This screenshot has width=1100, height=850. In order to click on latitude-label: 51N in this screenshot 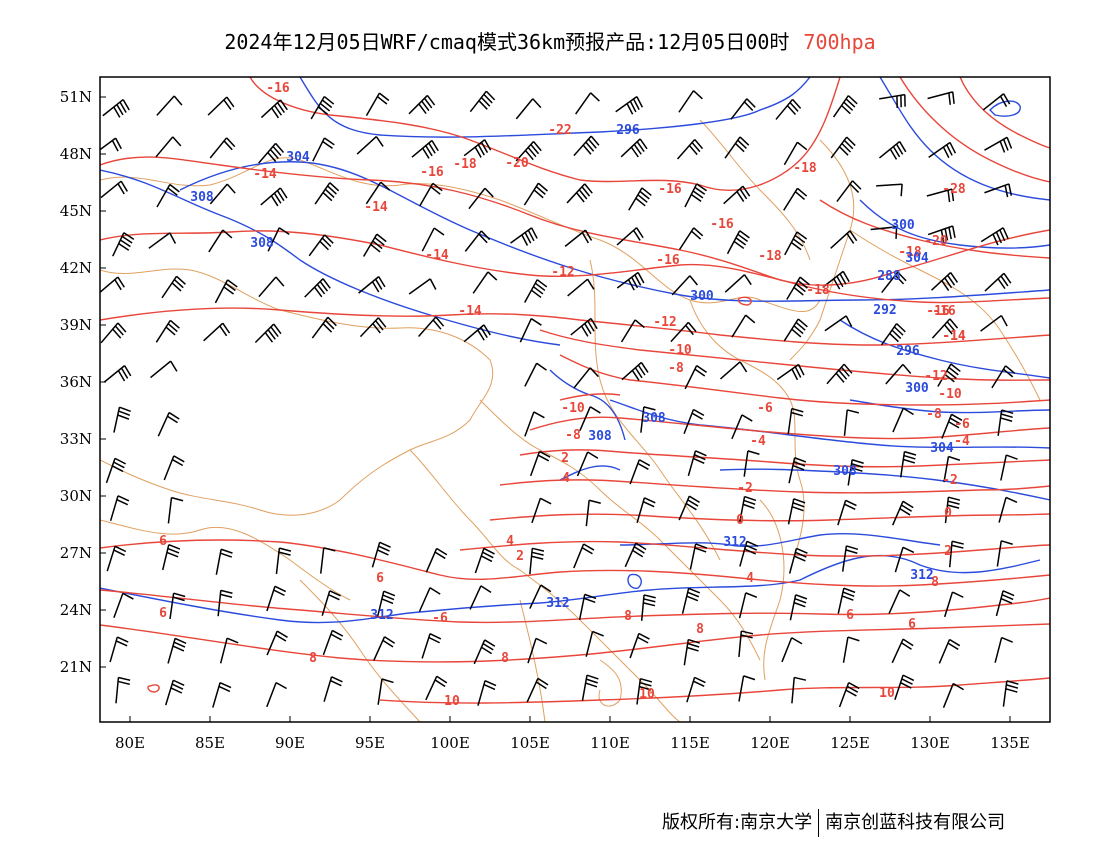, I will do `click(76, 97)`.